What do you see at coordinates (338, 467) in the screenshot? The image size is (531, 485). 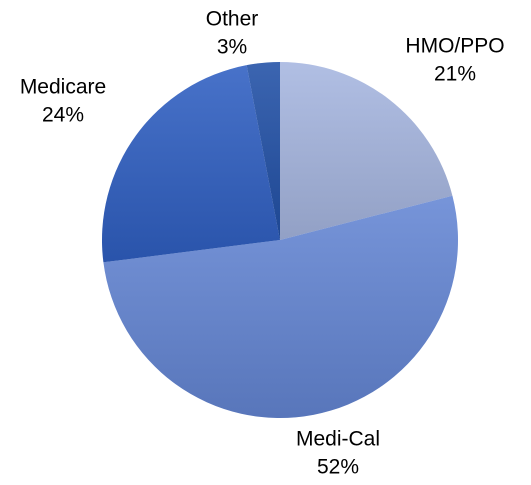 I see `slice-value-label: 52%` at bounding box center [338, 467].